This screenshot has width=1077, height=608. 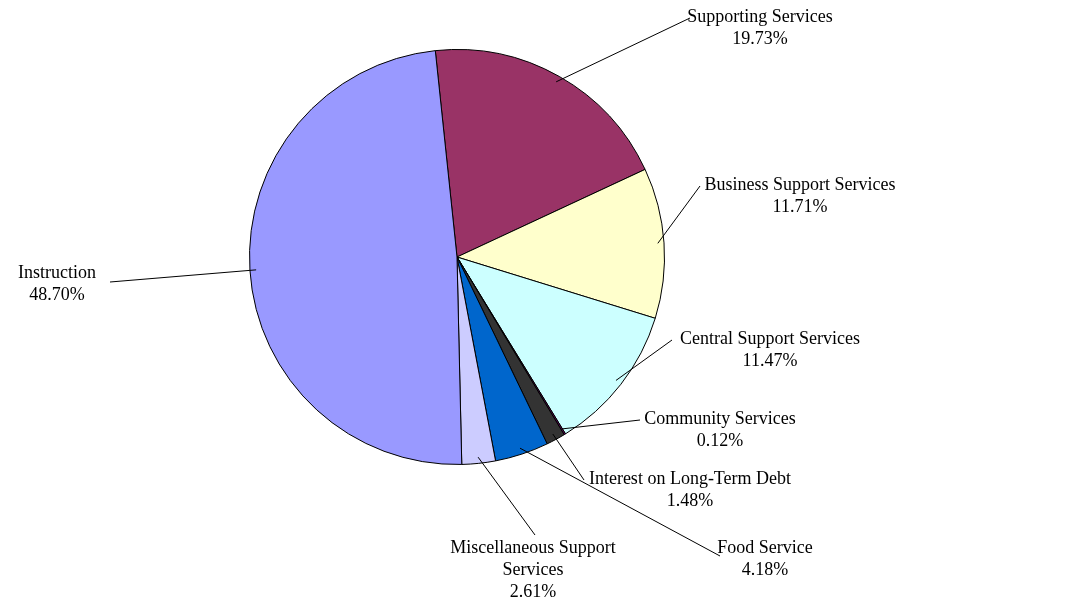 I want to click on slice-label: Business Support Services, so click(x=800, y=183).